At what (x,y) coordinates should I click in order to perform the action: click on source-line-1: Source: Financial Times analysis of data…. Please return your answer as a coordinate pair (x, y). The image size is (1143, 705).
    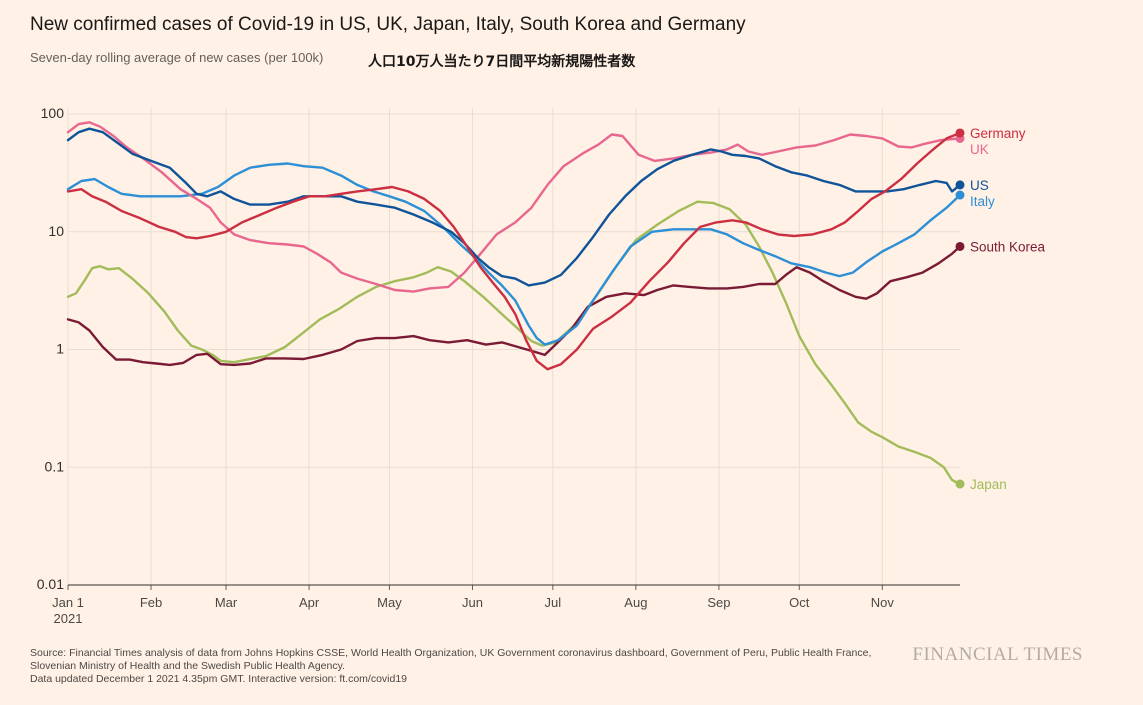
    Looking at the image, I should click on (451, 653).